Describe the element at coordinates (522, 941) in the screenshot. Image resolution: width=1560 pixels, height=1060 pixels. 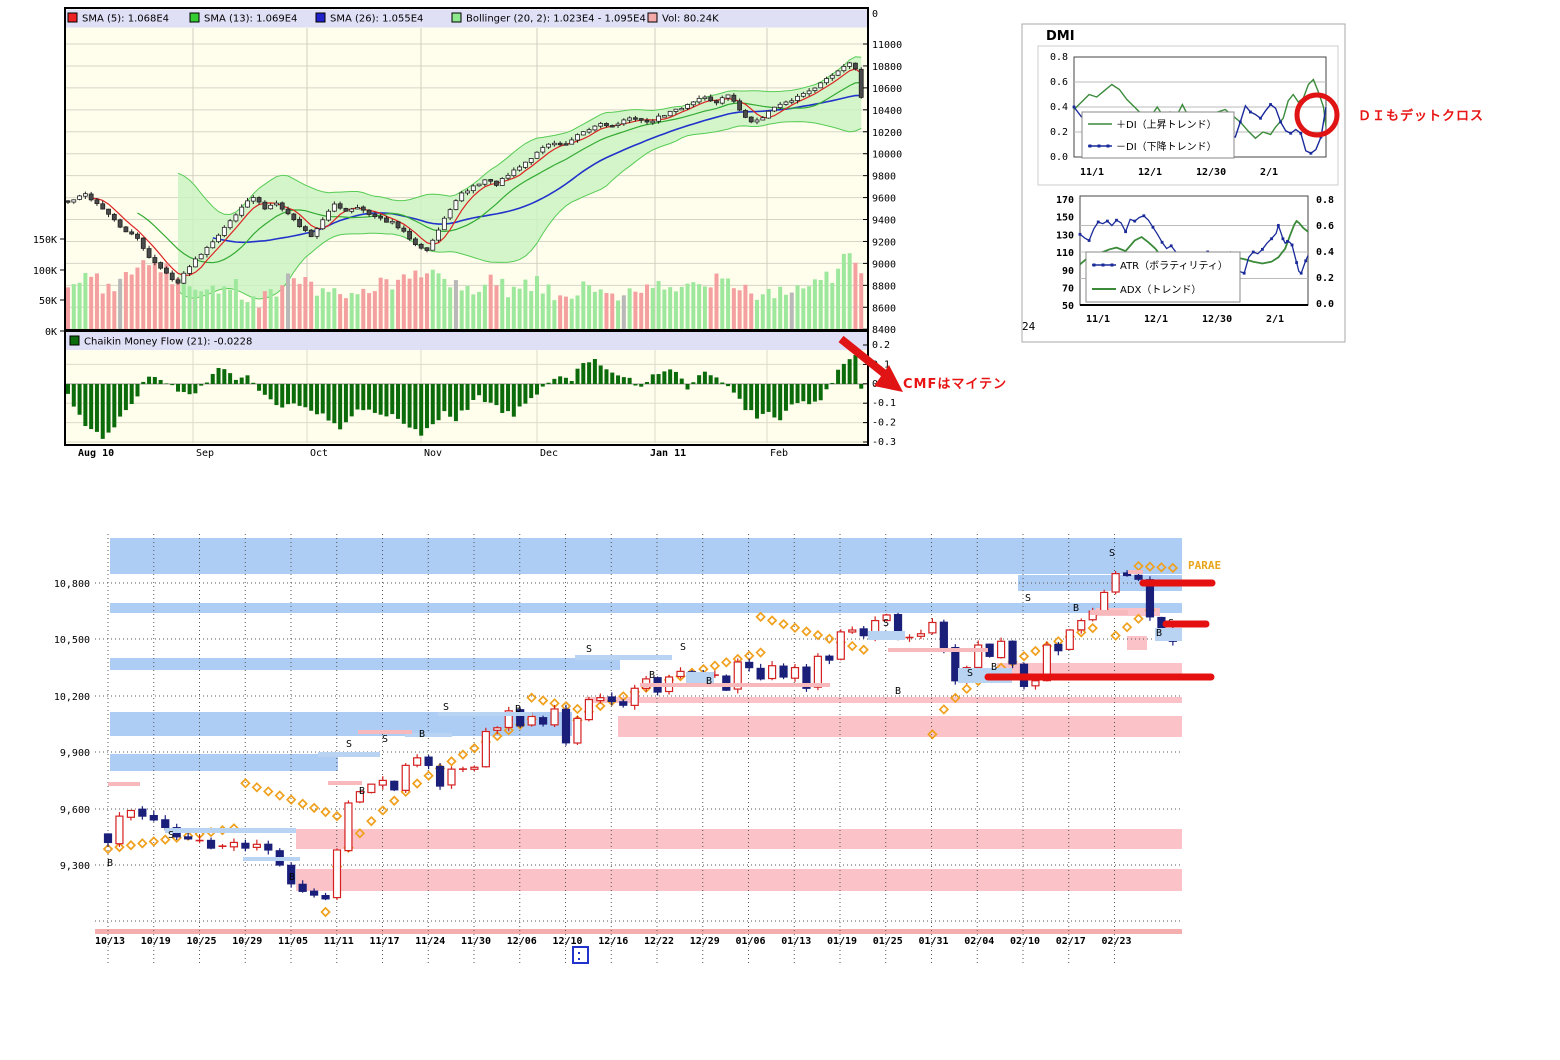
I see `svg-text: 12/06` at that location.